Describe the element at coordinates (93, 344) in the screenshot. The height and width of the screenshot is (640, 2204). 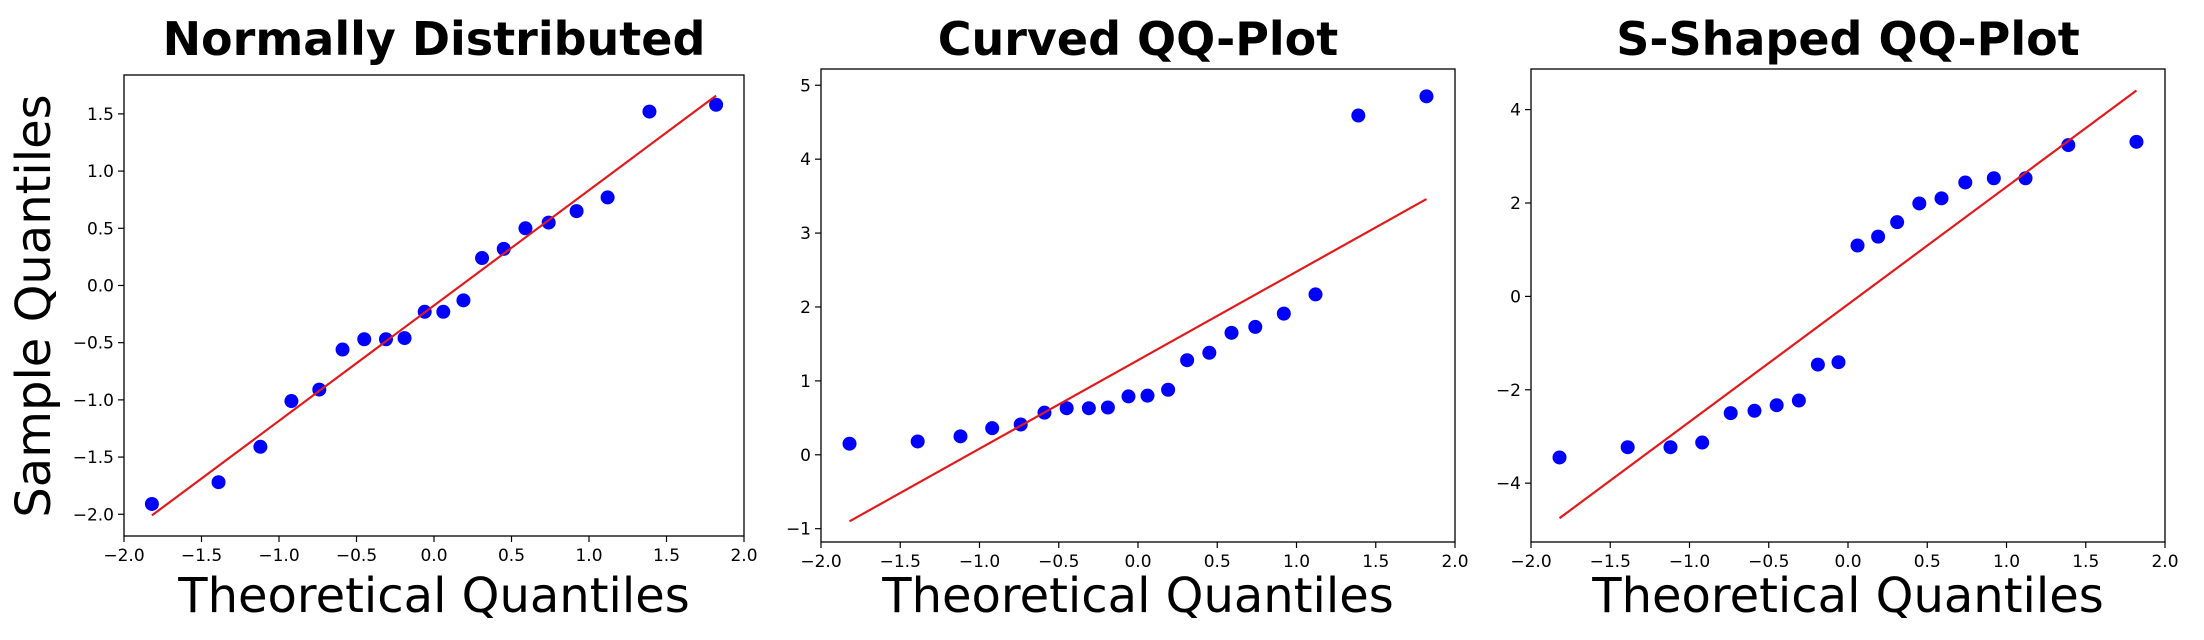
I see `y-tick-label: −0.5` at that location.